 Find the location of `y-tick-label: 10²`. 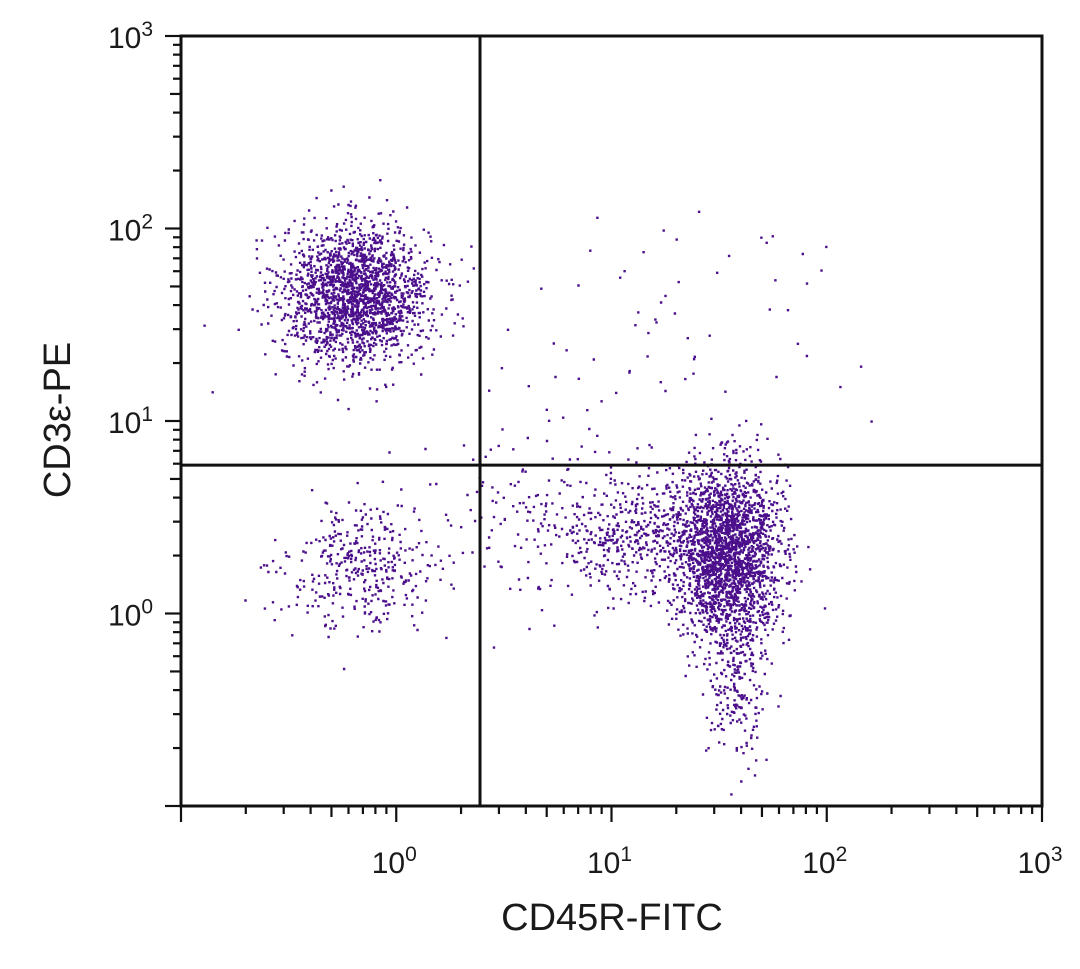

y-tick-label: 10² is located at coordinates (130, 229).